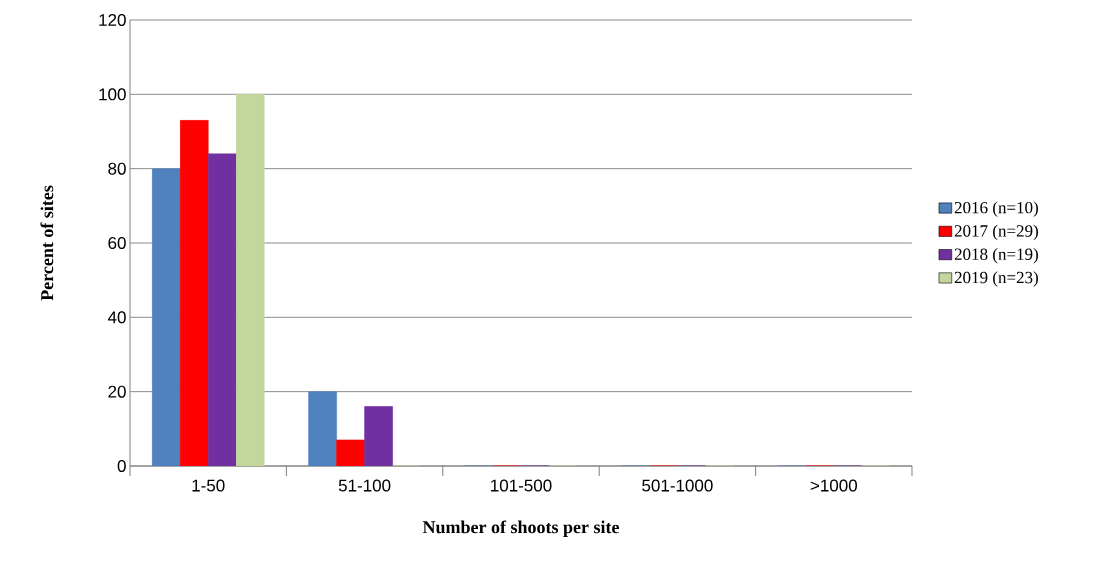 This screenshot has height=564, width=1112. I want to click on y-tick-label: 120, so click(112, 20).